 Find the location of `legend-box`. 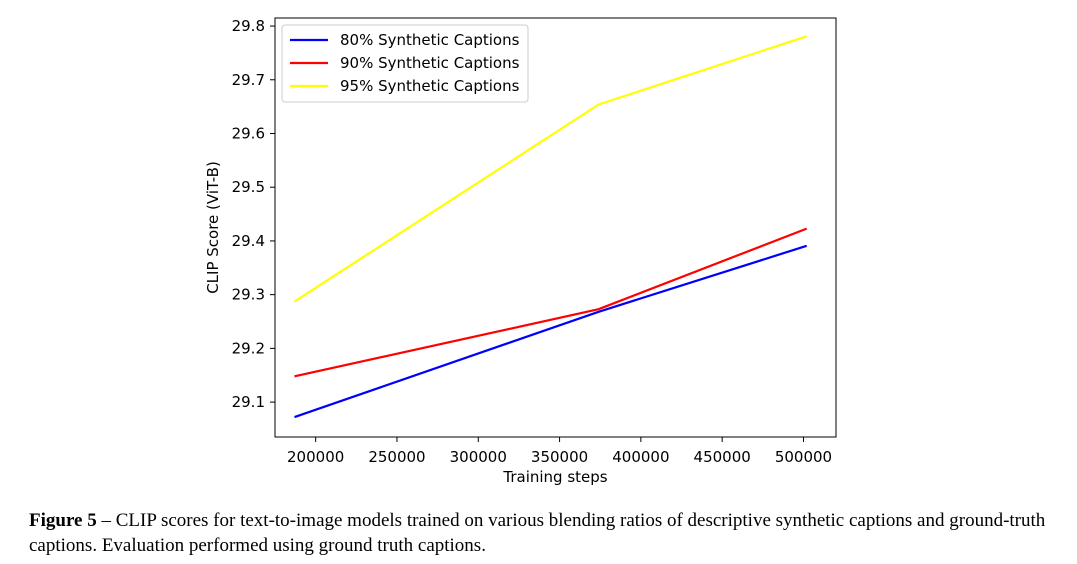

legend-box is located at coordinates (405, 63).